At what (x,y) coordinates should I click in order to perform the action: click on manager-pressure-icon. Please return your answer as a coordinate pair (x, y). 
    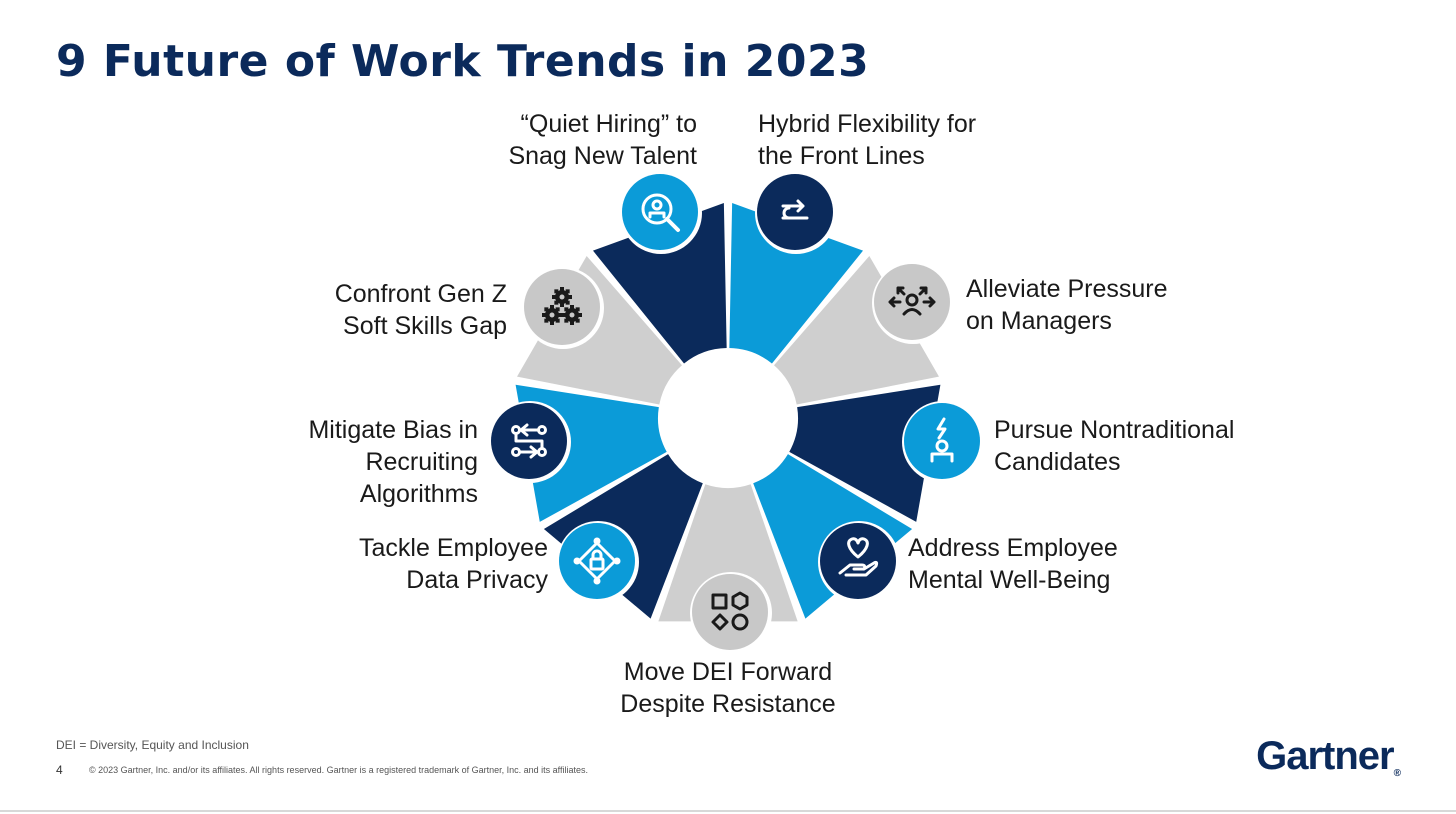
    Looking at the image, I should click on (912, 301).